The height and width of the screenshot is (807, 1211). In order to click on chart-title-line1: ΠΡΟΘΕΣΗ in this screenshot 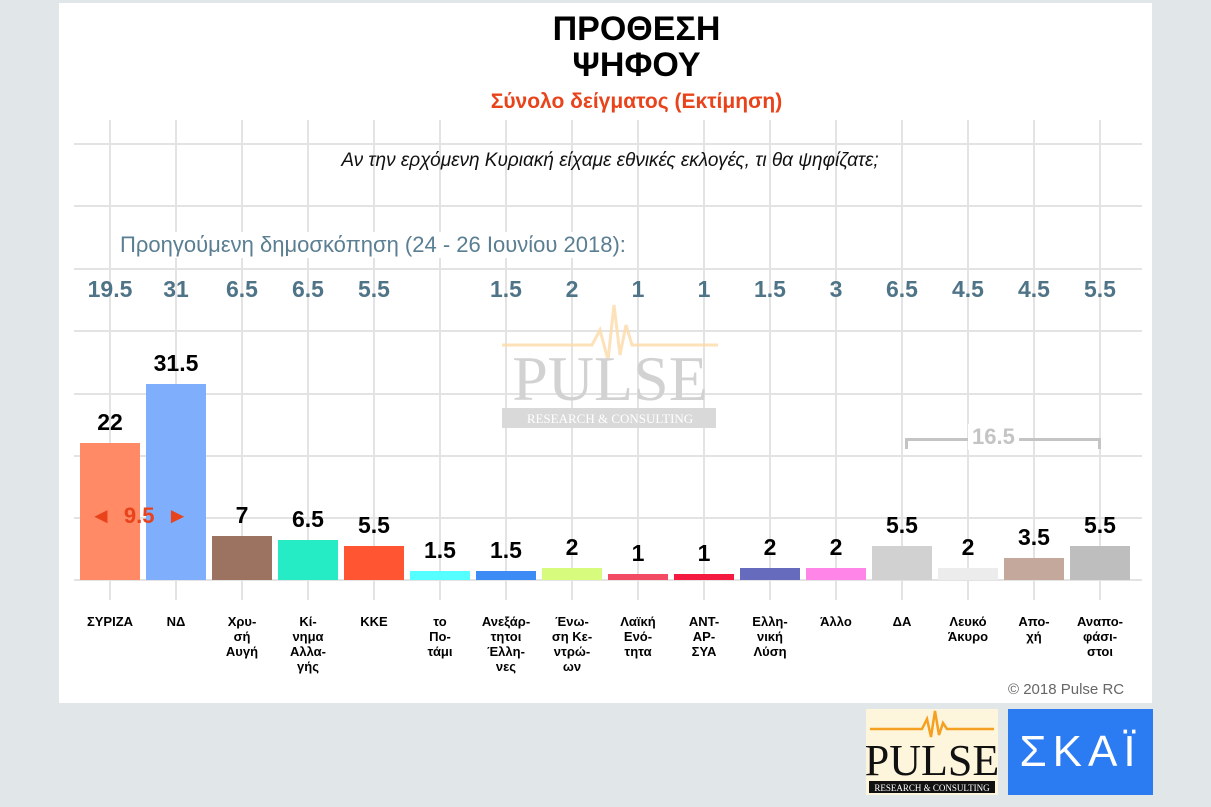, I will do `click(636, 29)`.